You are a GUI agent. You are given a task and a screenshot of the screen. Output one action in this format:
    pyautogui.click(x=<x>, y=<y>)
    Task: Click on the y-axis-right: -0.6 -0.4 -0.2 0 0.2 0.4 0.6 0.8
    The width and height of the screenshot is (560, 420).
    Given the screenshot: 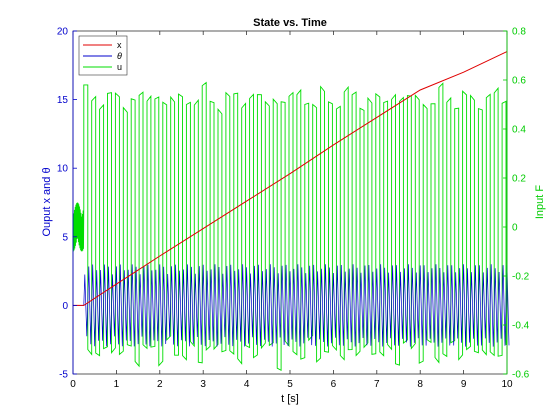 What is the action you would take?
    pyautogui.click(x=516, y=204)
    